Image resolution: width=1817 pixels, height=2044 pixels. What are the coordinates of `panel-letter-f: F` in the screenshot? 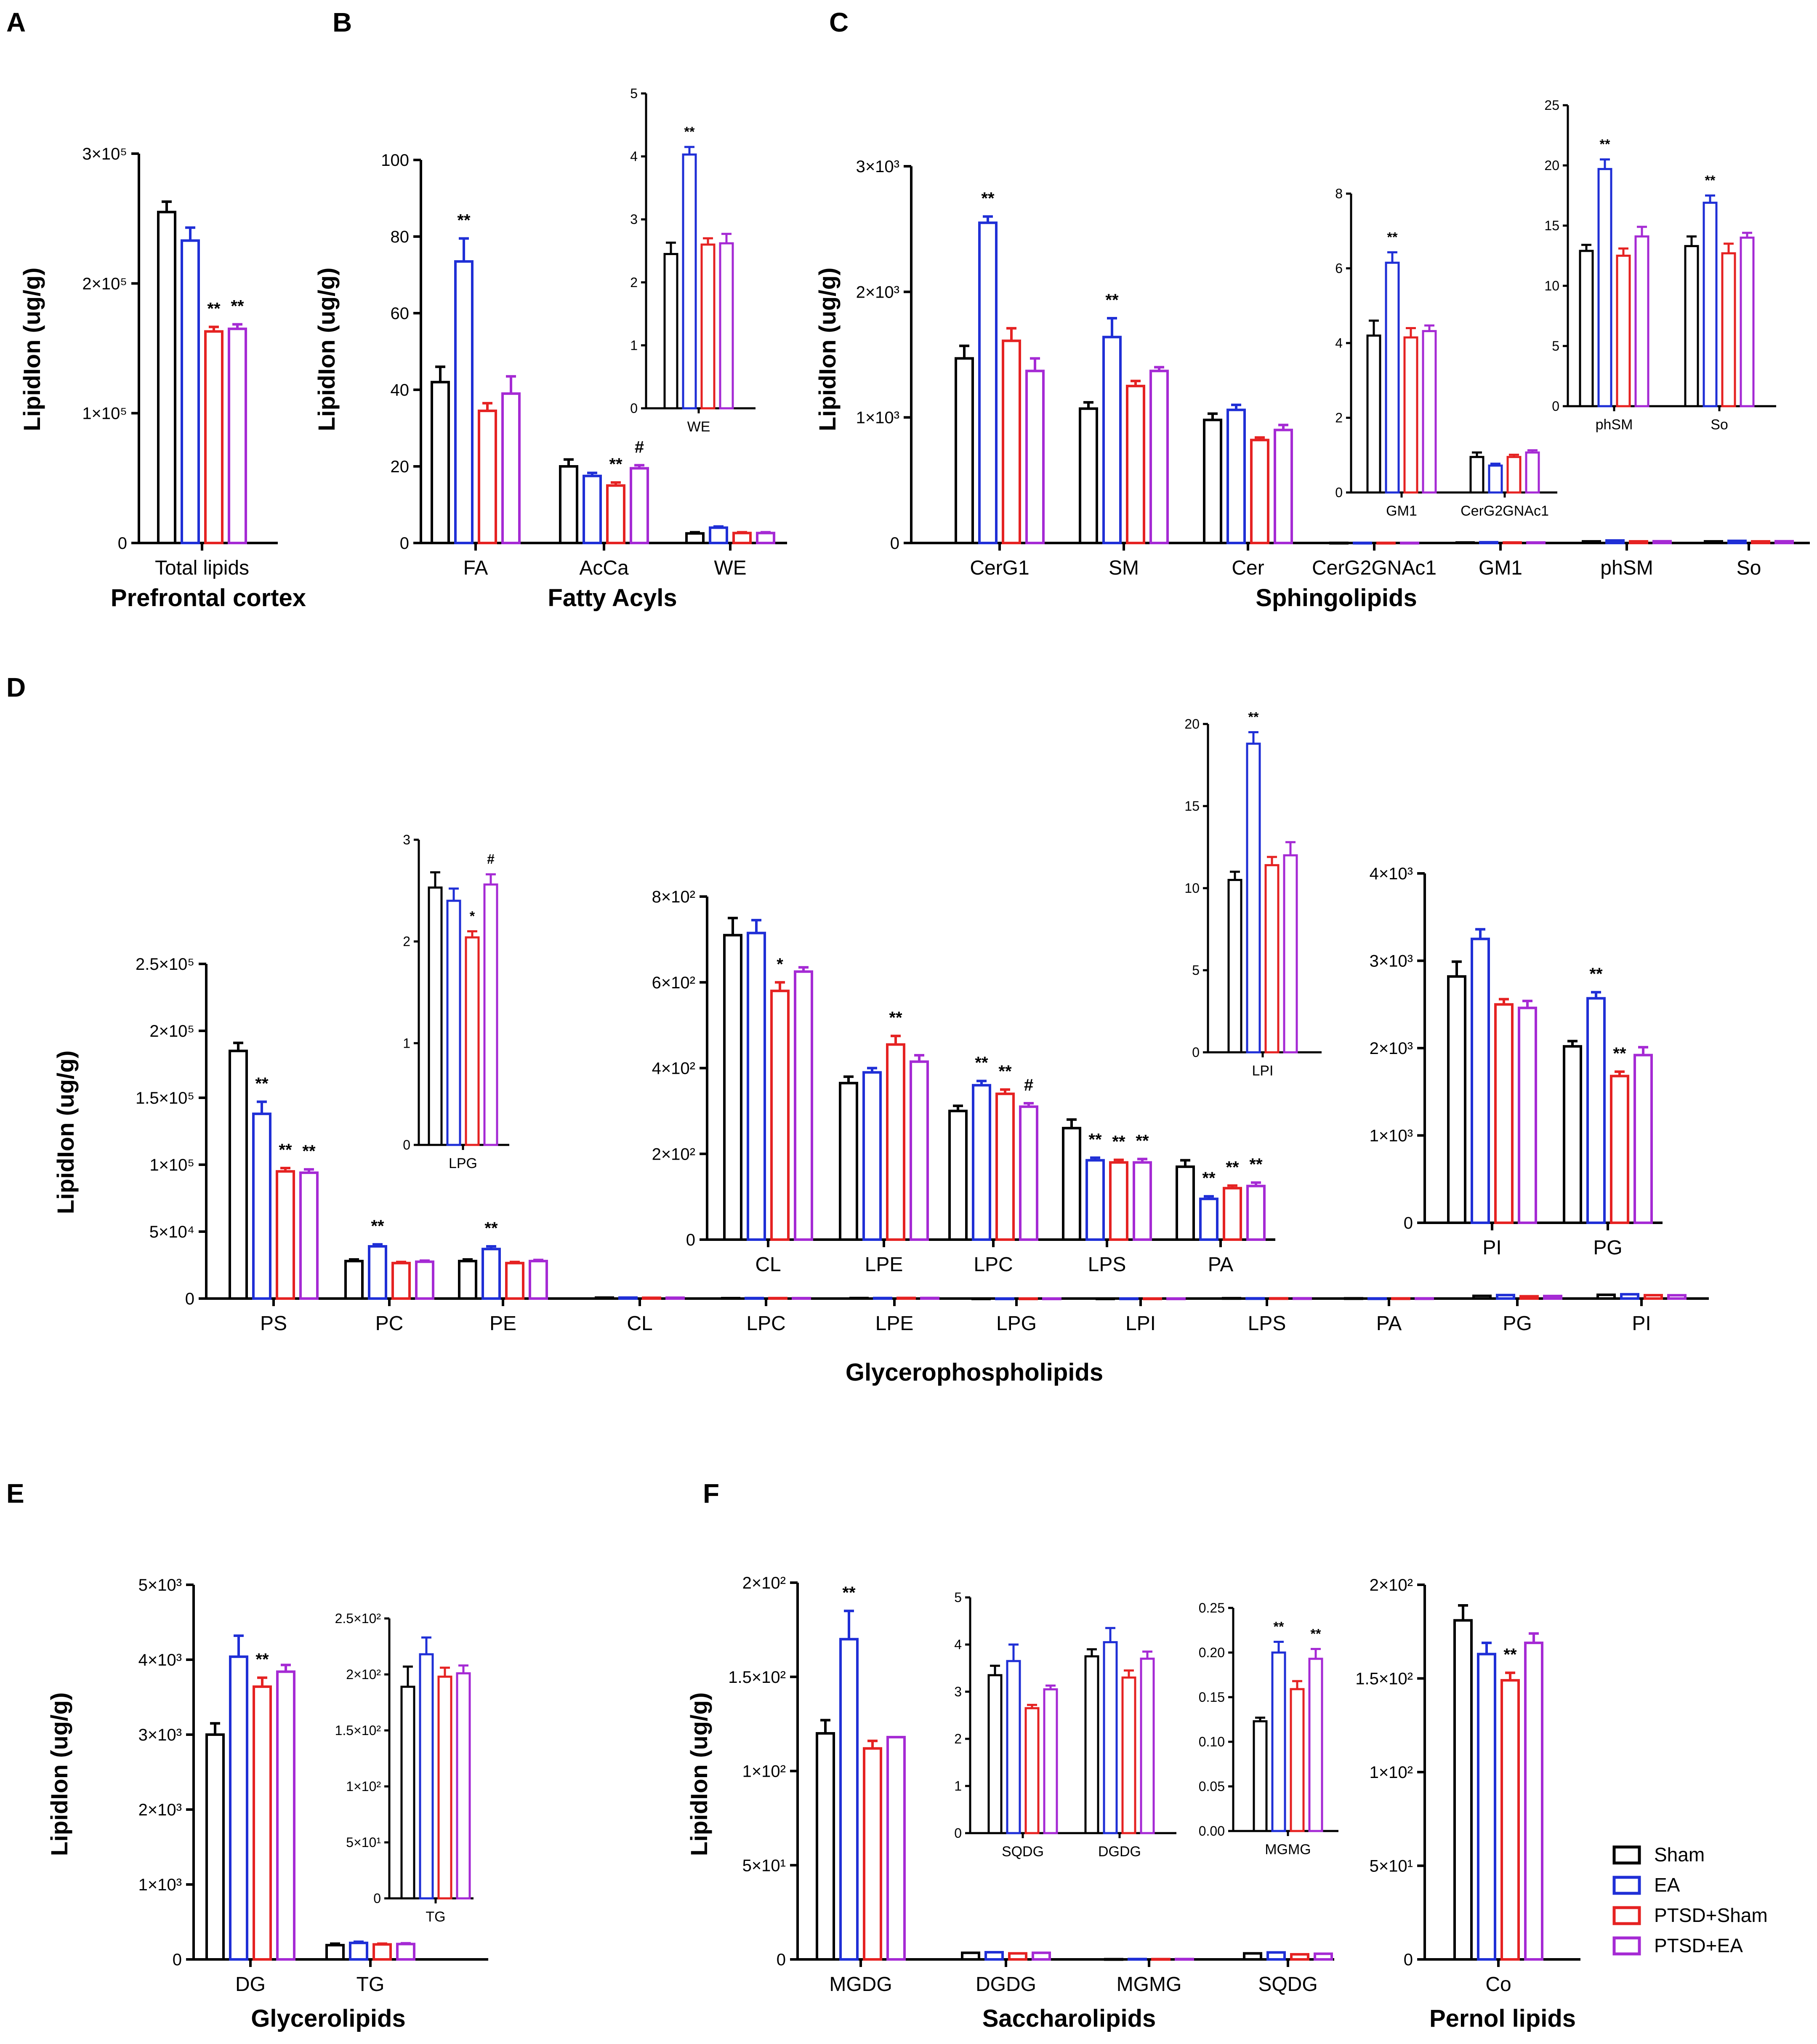 It's located at (711, 1493).